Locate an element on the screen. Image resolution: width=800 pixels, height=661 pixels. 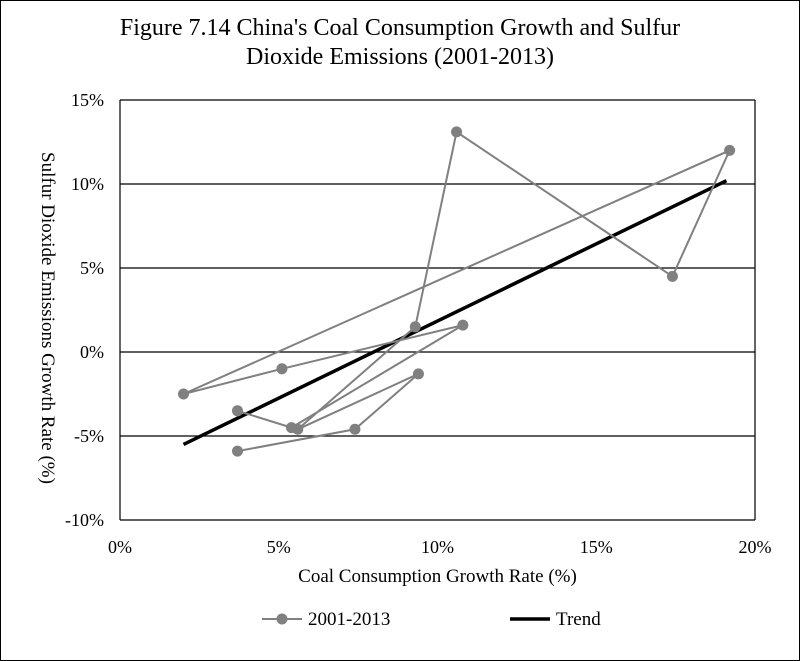
x-tick-label: 0% is located at coordinates (120, 547).